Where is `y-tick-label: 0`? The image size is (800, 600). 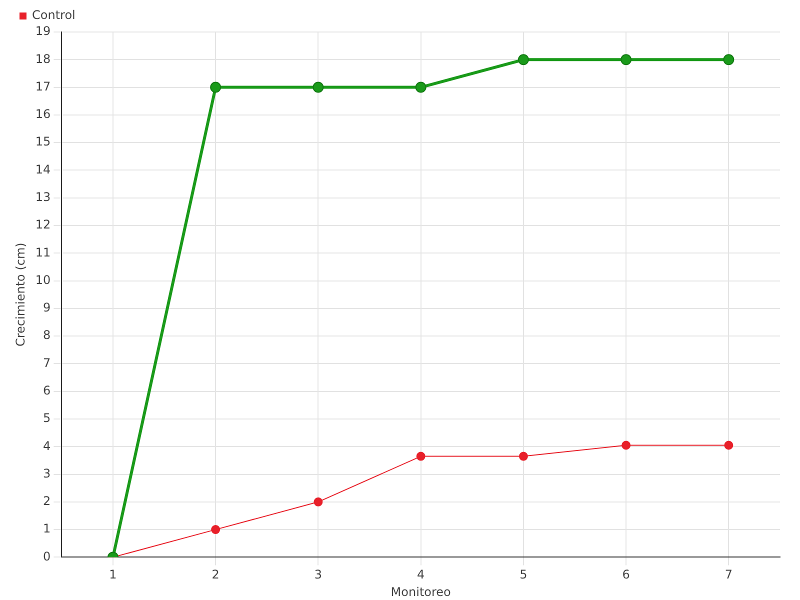 y-tick-label: 0 is located at coordinates (47, 556).